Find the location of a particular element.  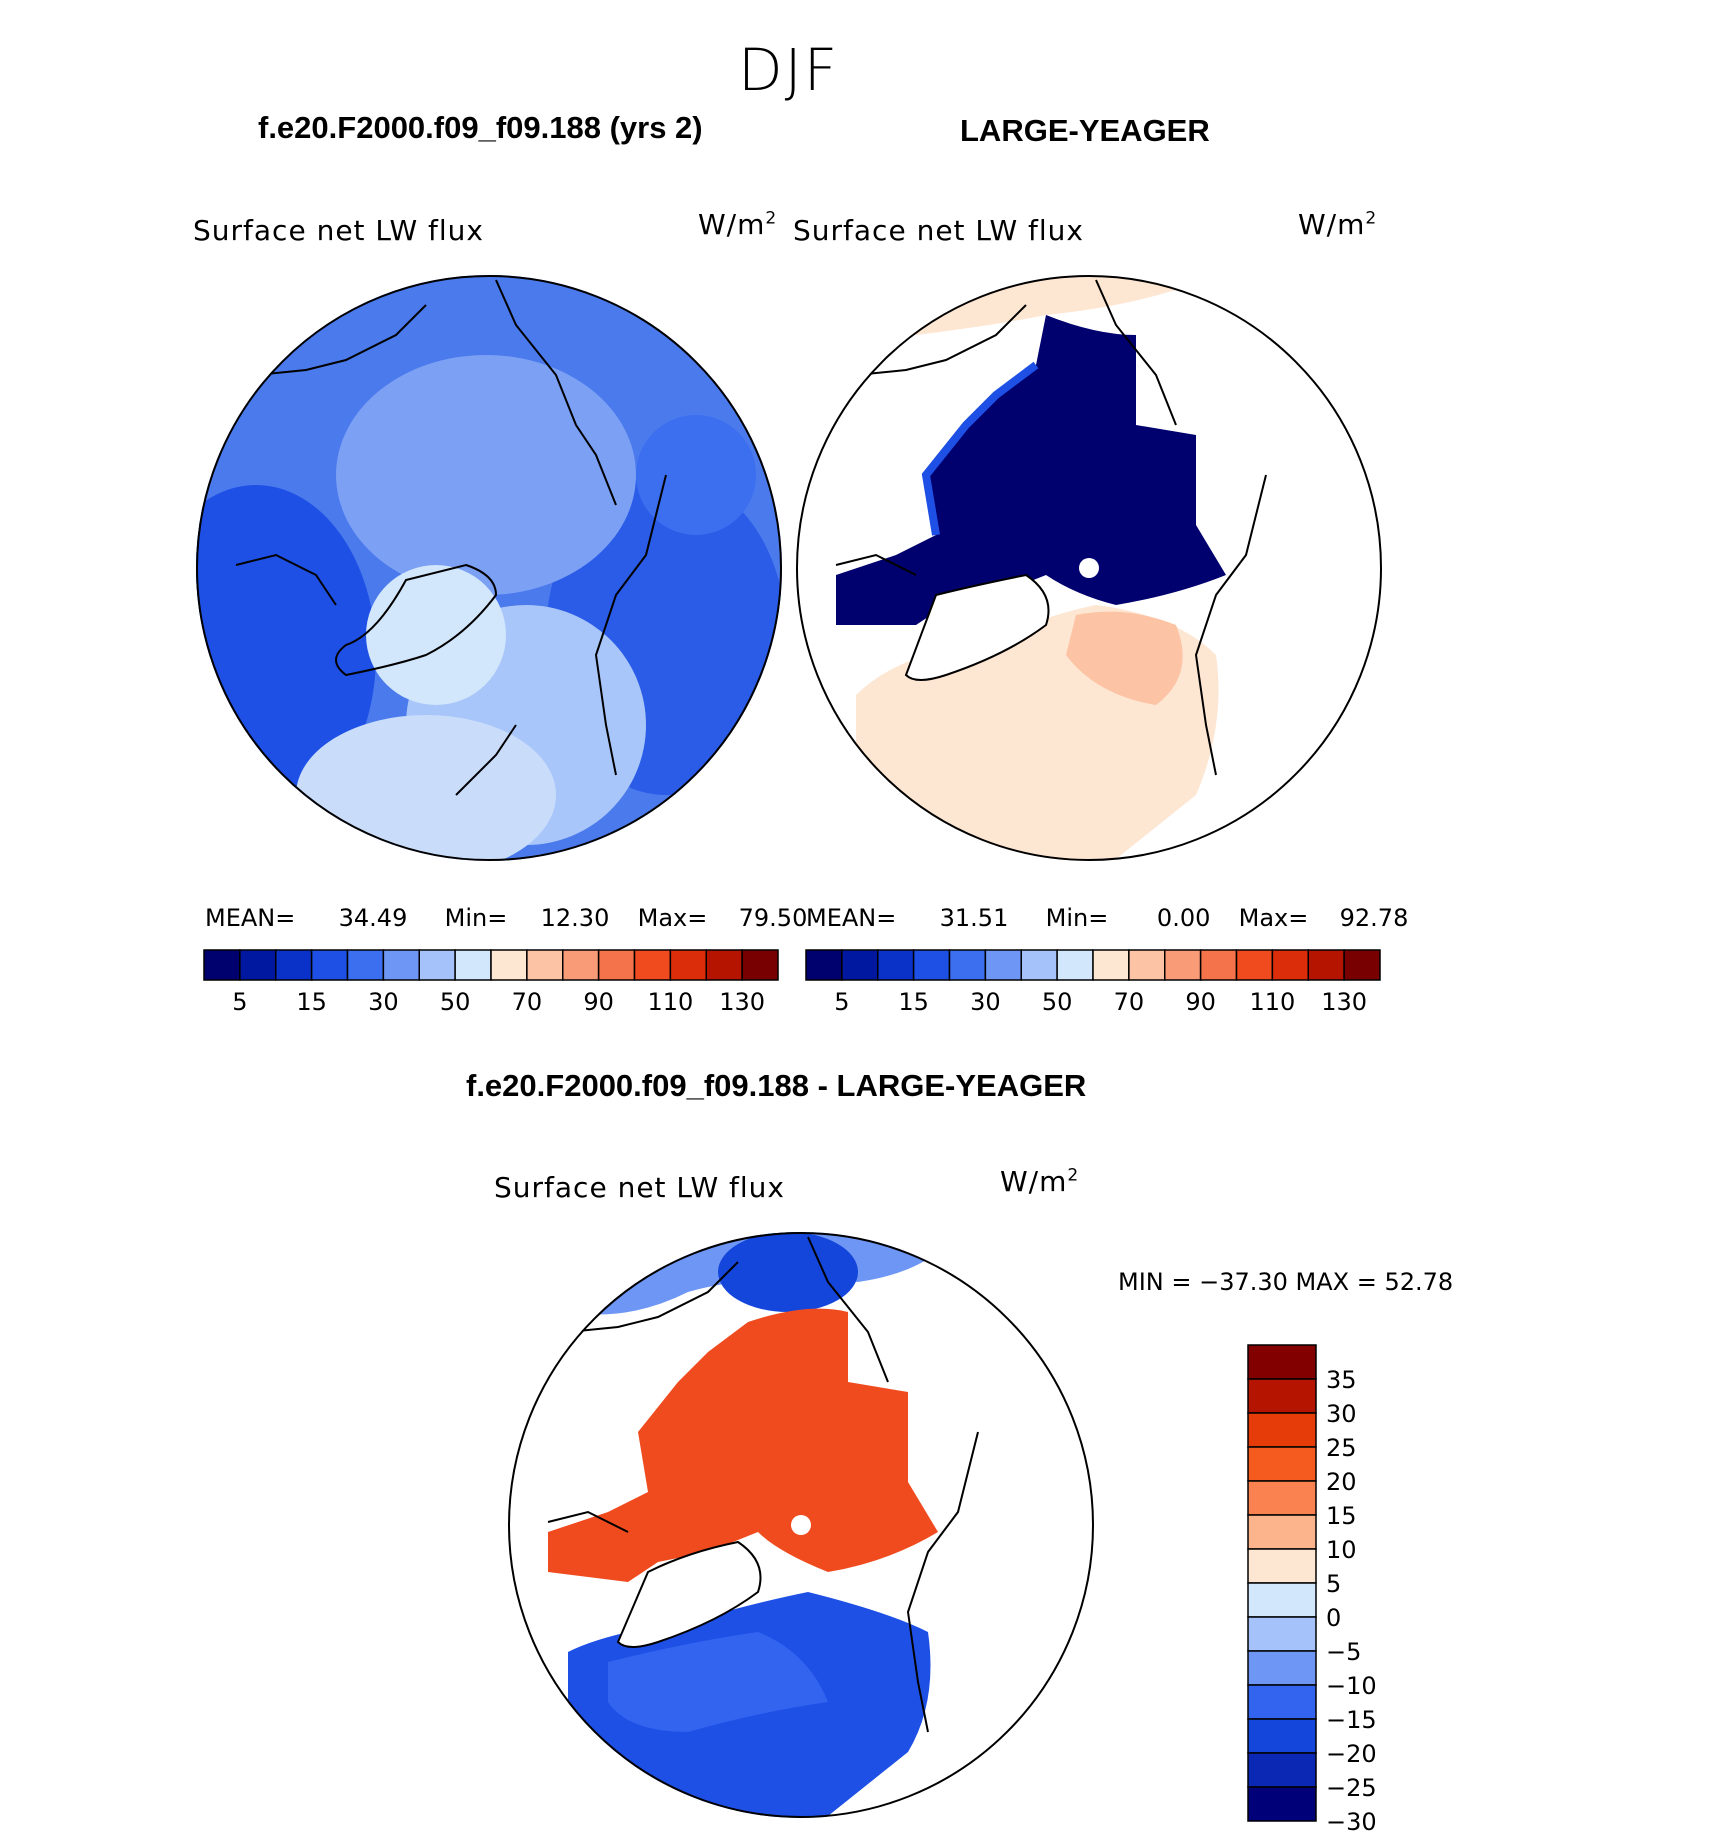

diff-colorbar-tick-label: 35 is located at coordinates (1341, 1380).